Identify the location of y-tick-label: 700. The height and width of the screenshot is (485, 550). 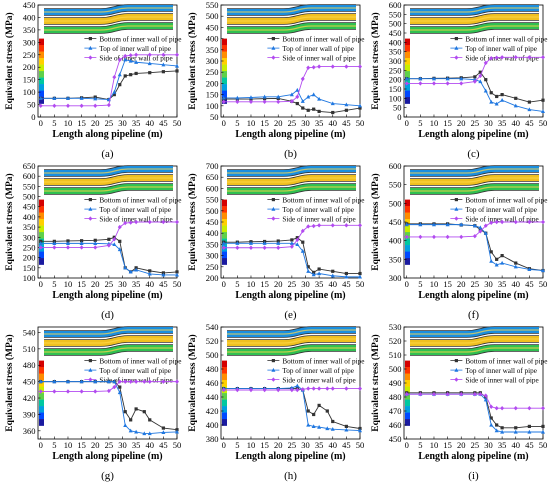
(212, 166).